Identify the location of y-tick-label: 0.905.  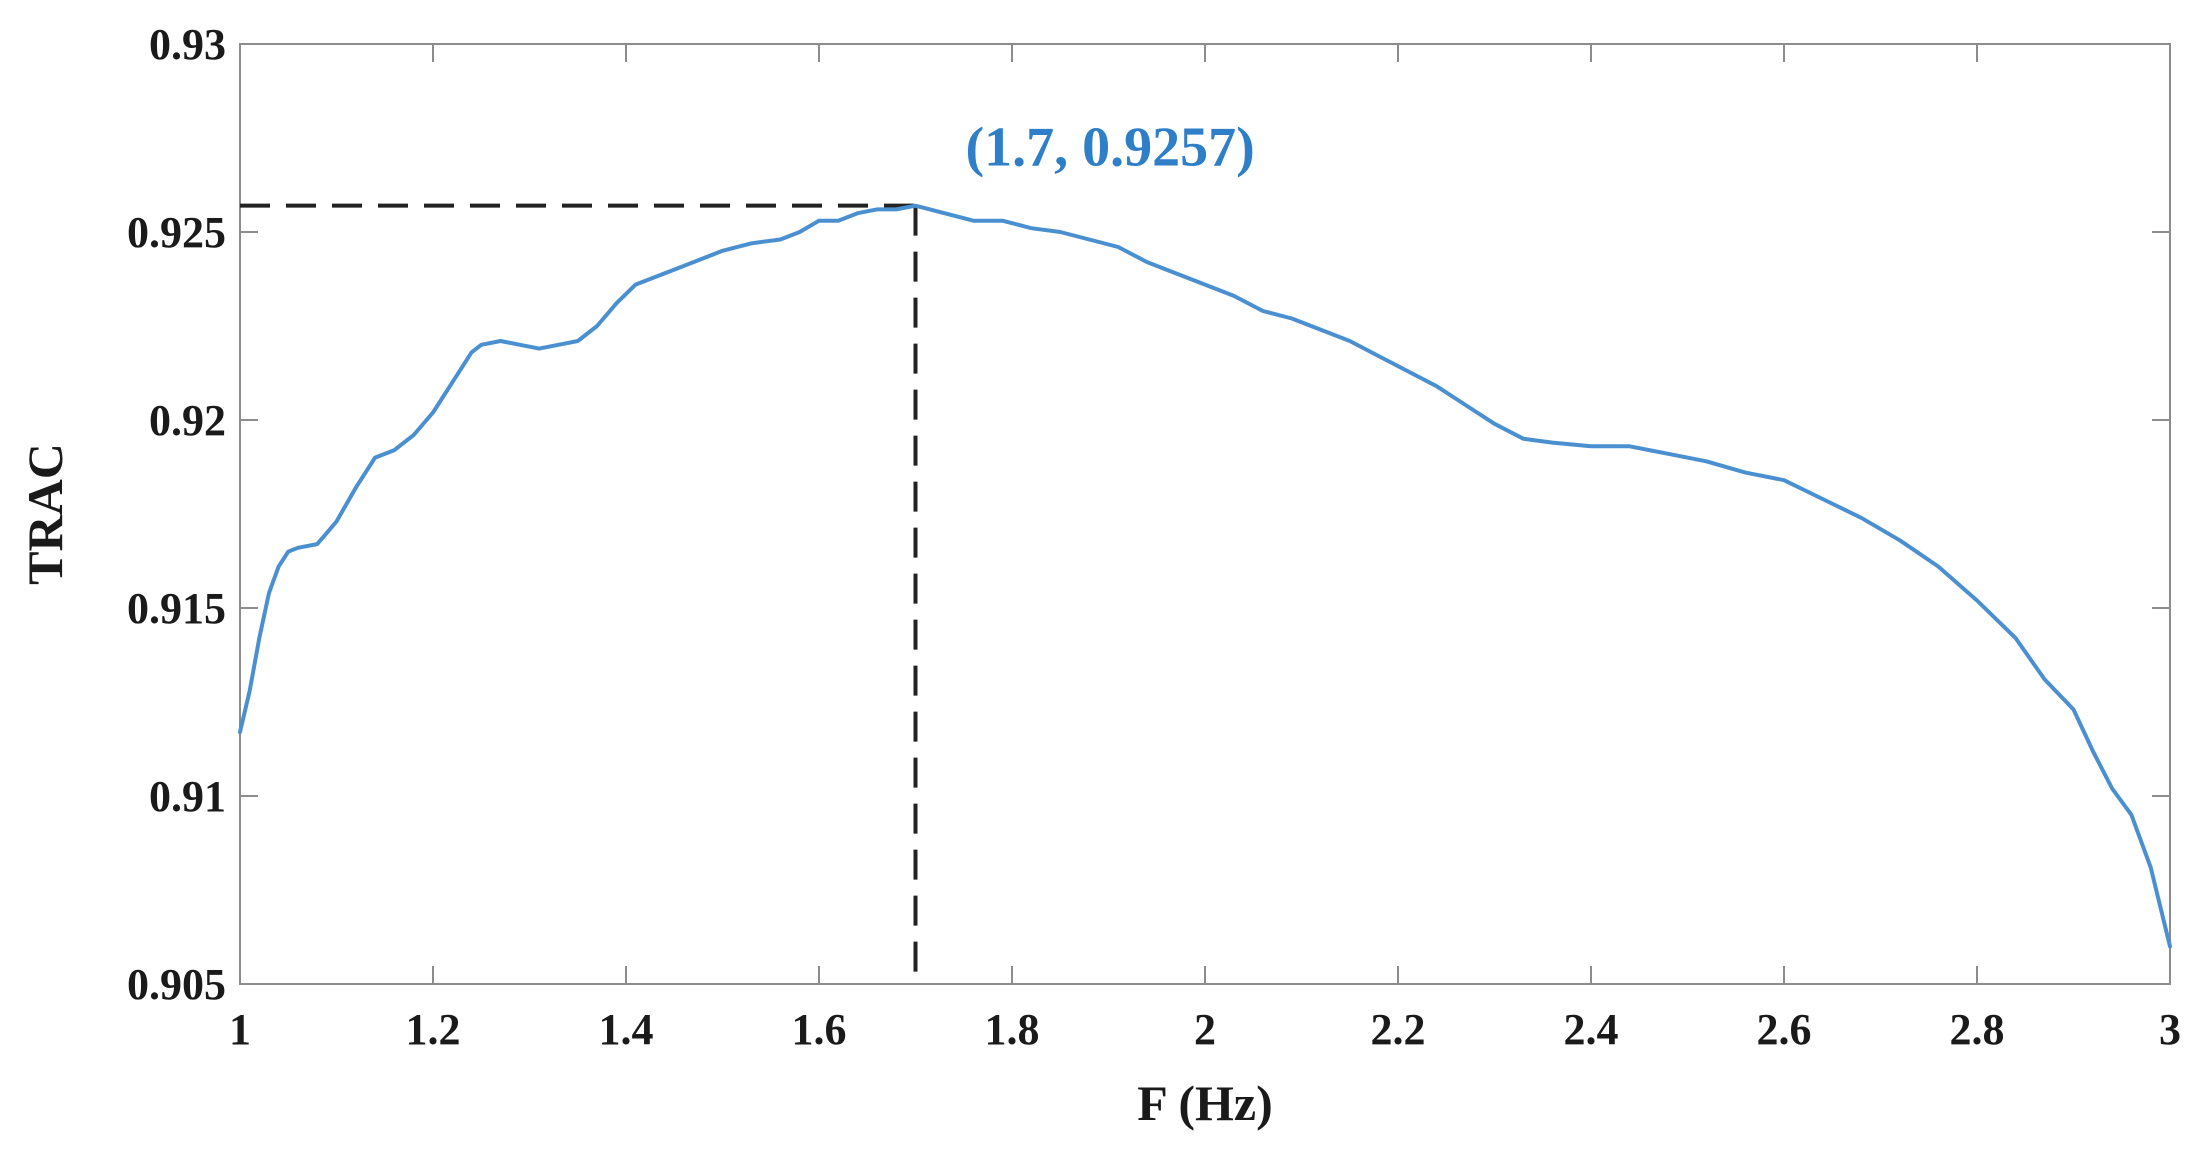
(176, 984).